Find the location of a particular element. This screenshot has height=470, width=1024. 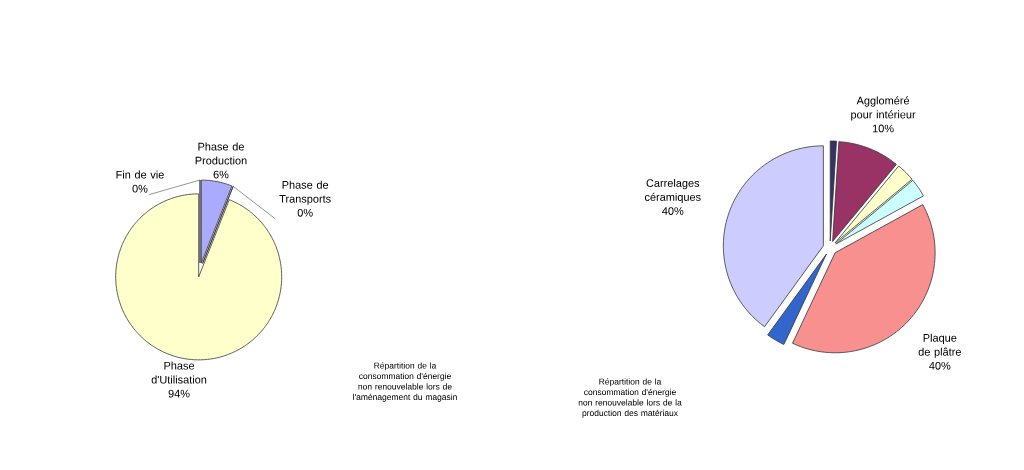

slice-label: Plaque de plâtre is located at coordinates (939, 345).